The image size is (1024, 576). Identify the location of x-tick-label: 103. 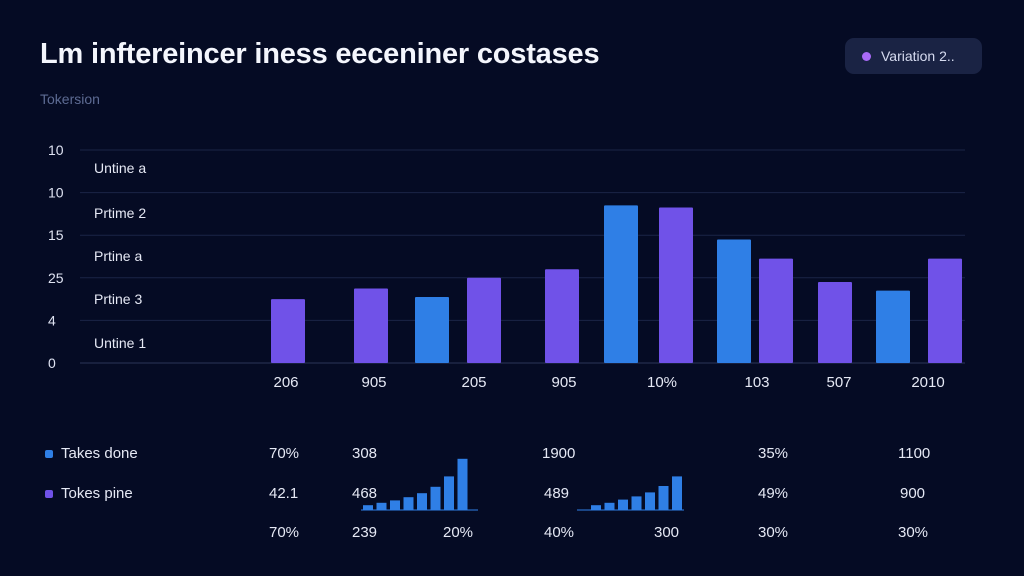
(756, 382).